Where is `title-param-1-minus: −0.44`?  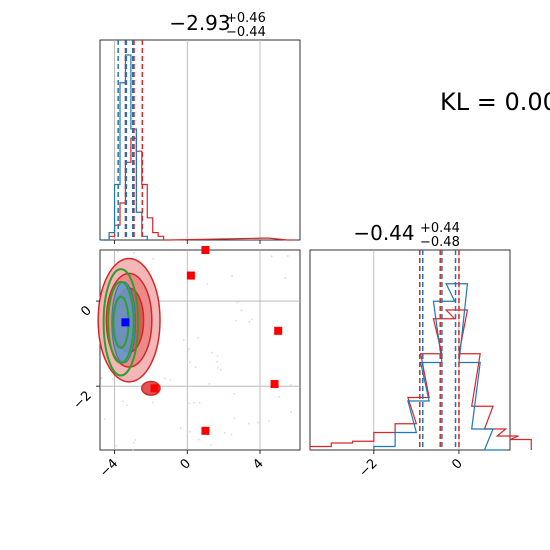
title-param-1-minus: −0.44 is located at coordinates (246, 32).